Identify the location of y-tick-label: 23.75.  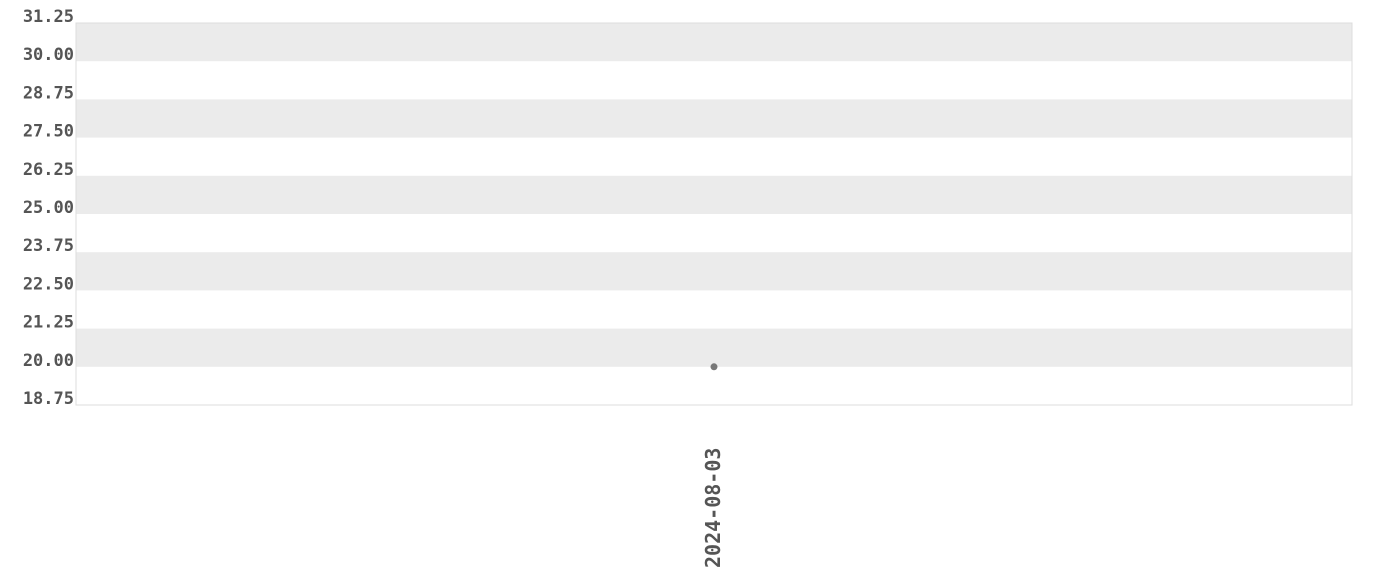
(48, 246).